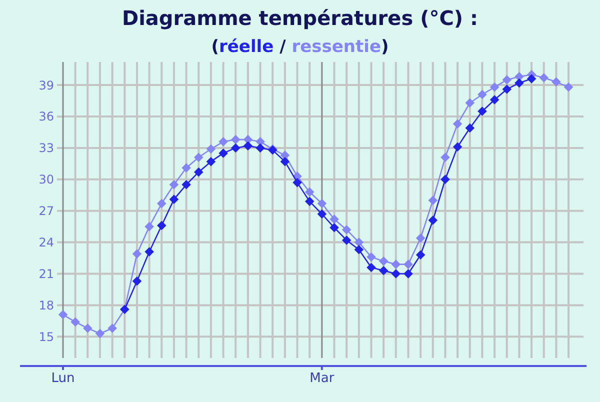  What do you see at coordinates (46, 273) in the screenshot?
I see `y-tick-label: 21` at bounding box center [46, 273].